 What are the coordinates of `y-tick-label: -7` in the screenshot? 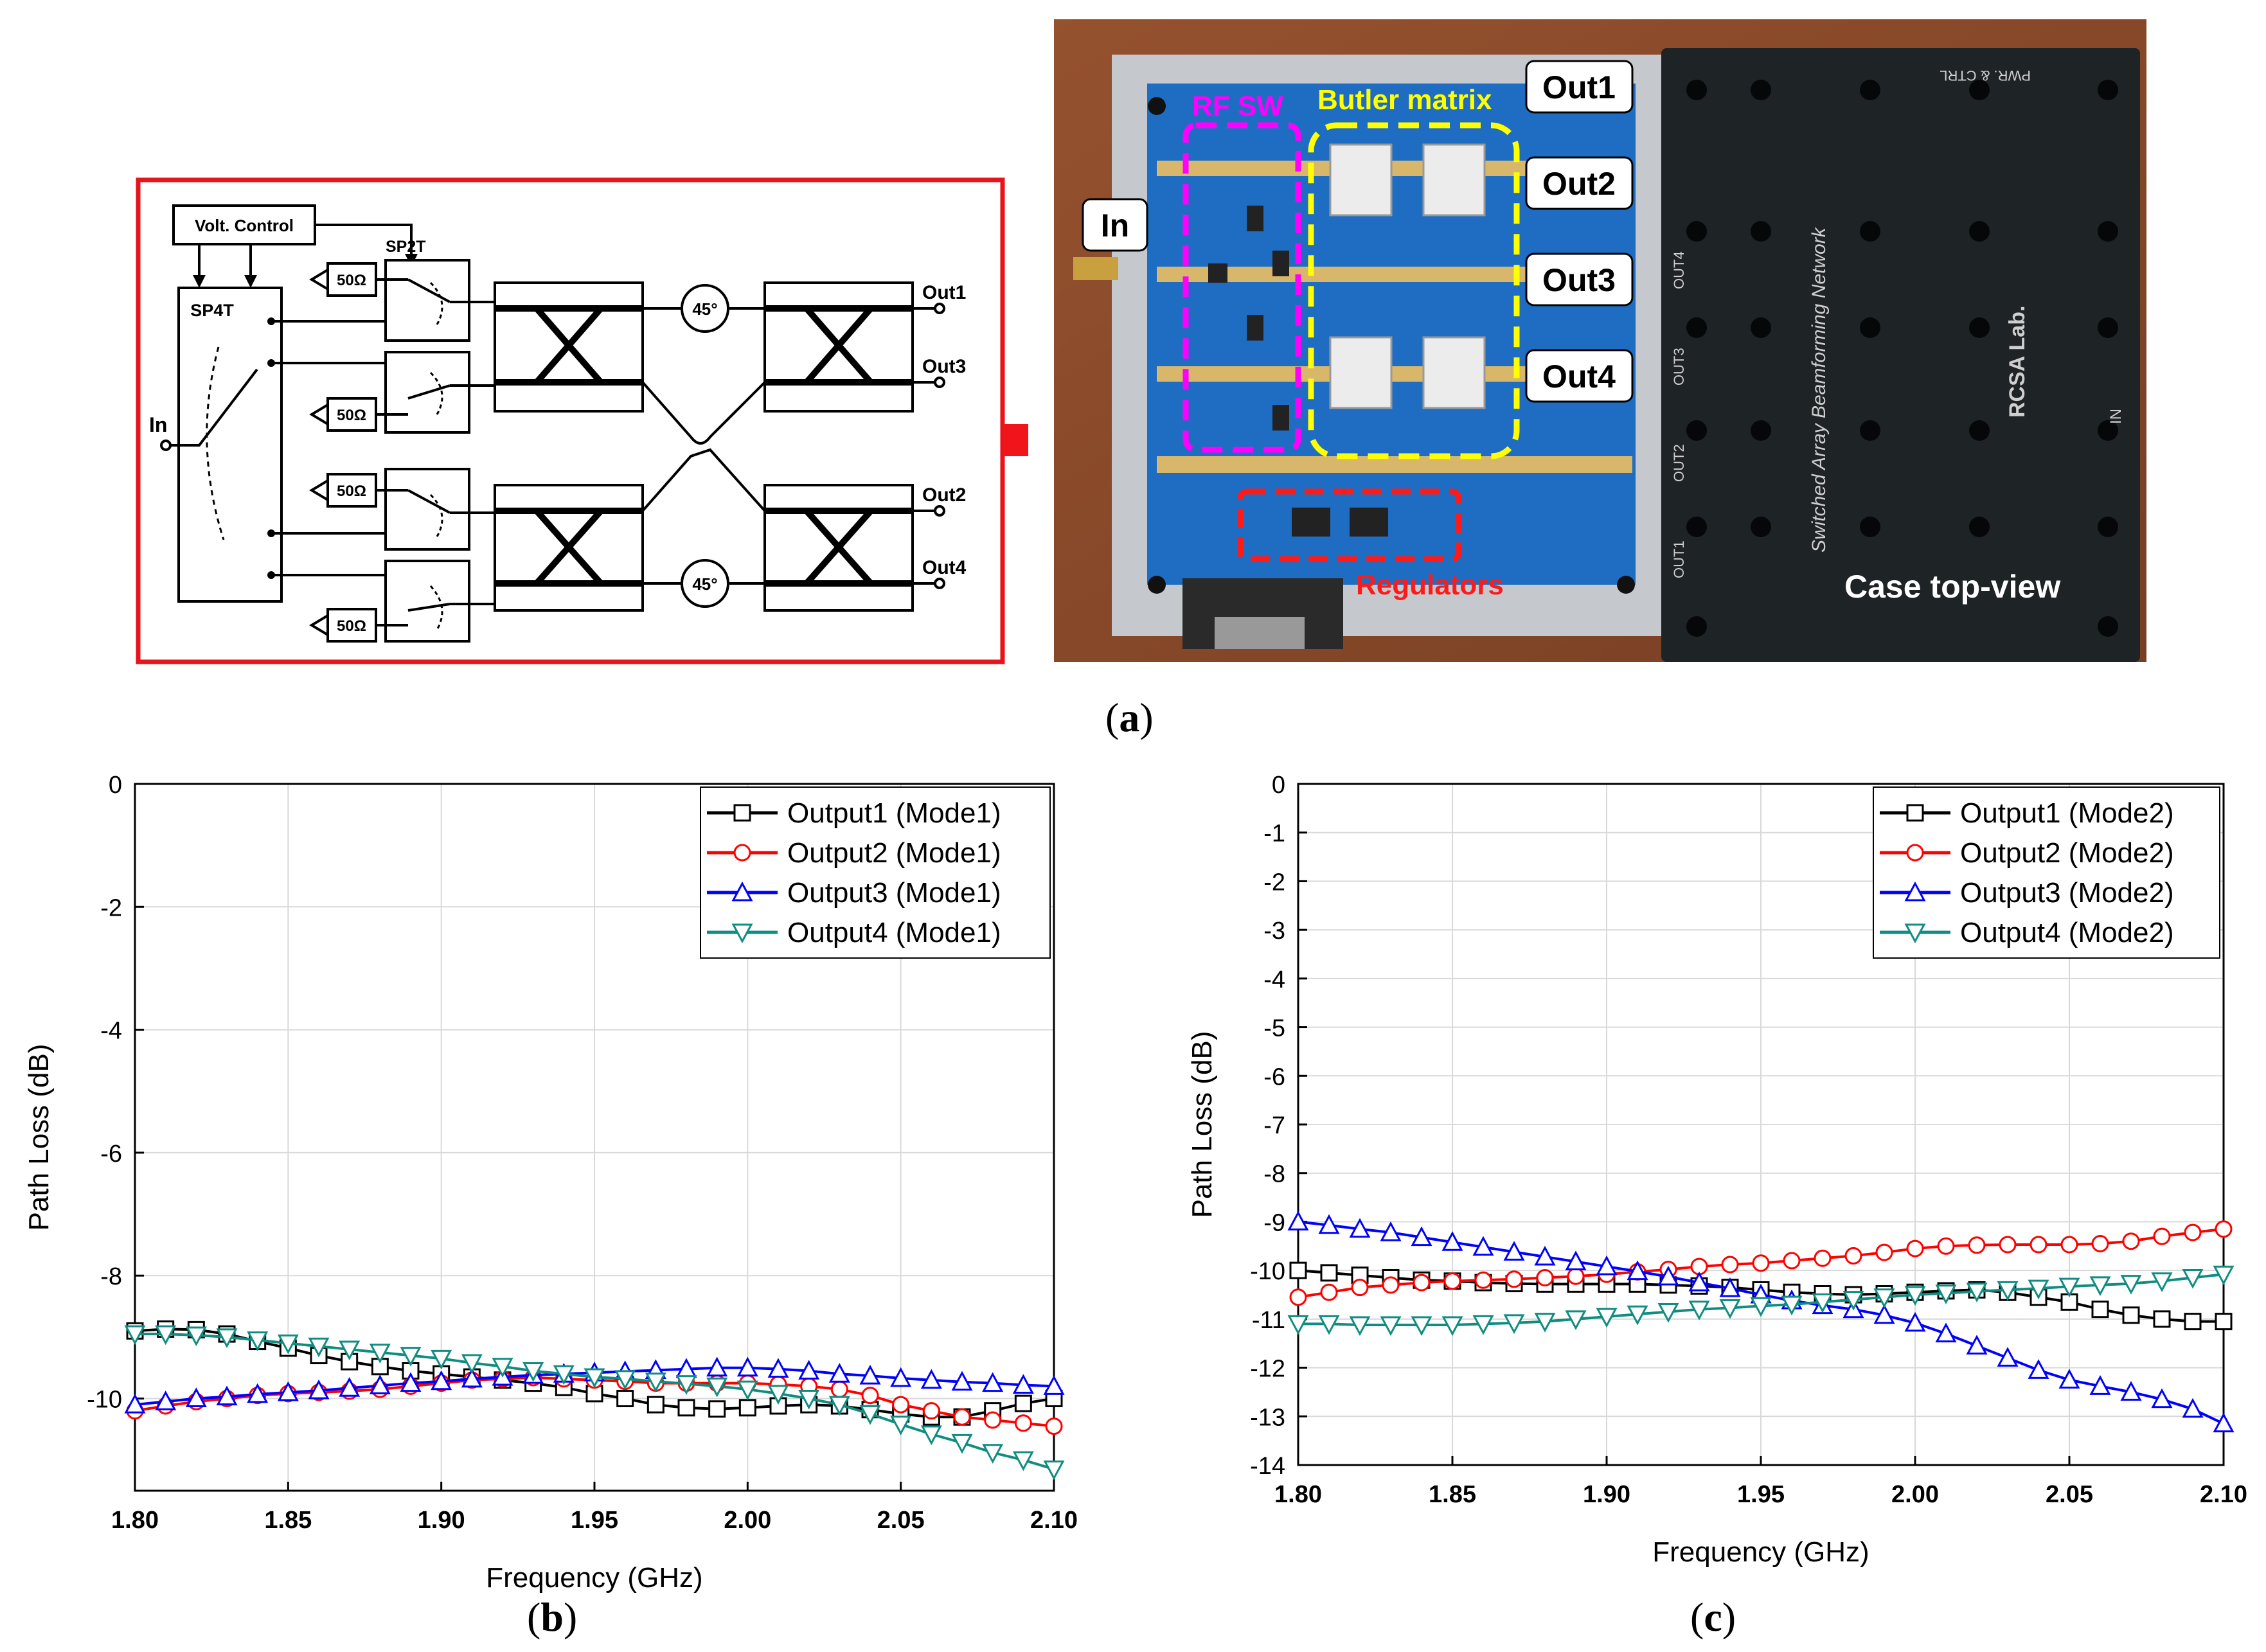 It's located at (1274, 1125).